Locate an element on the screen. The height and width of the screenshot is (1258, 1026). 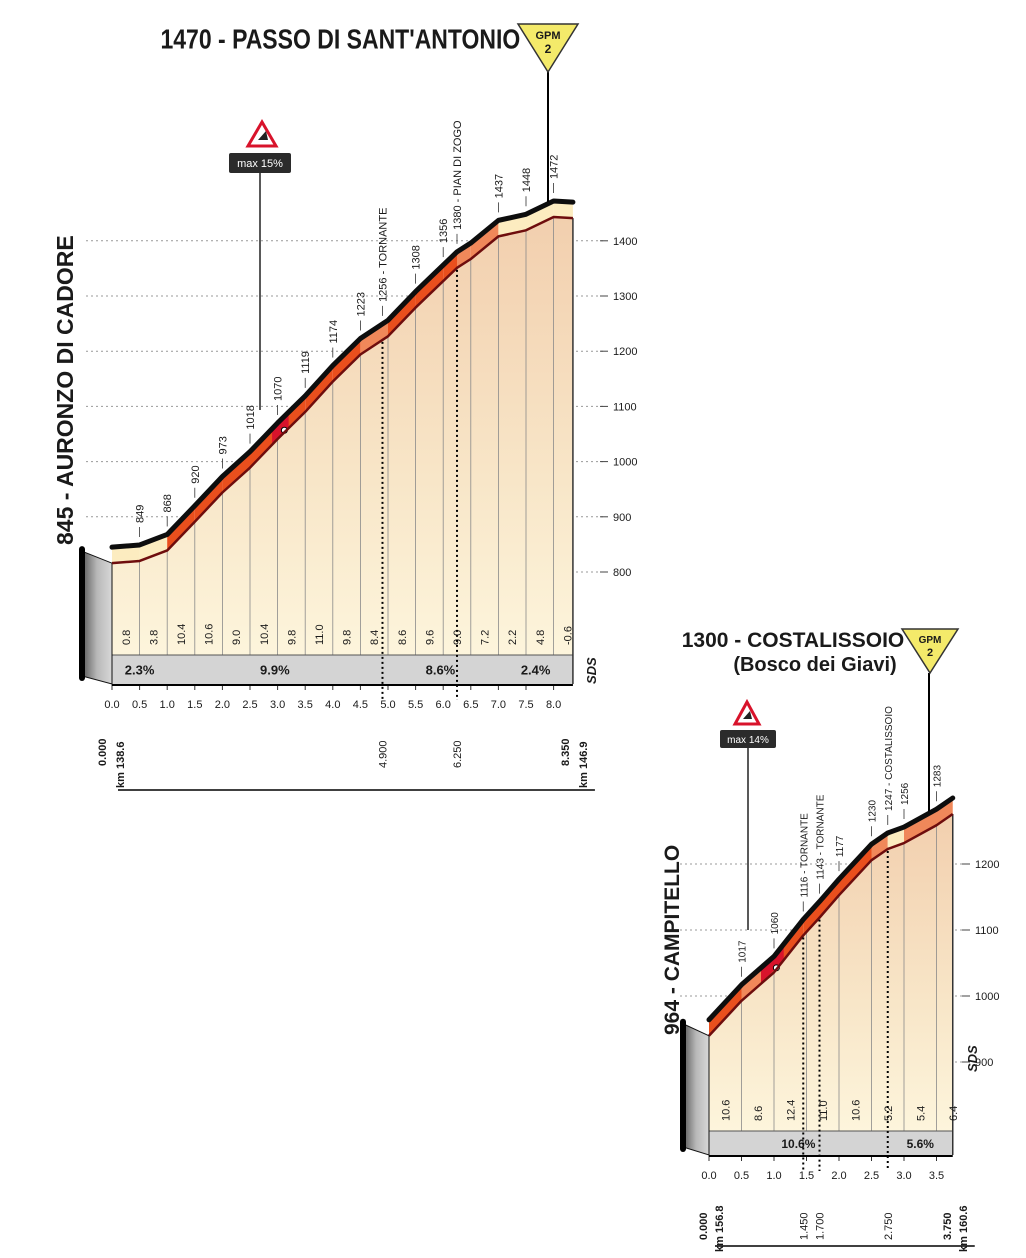
distance-marker-label: 2.750 is located at coordinates (889, 1226).